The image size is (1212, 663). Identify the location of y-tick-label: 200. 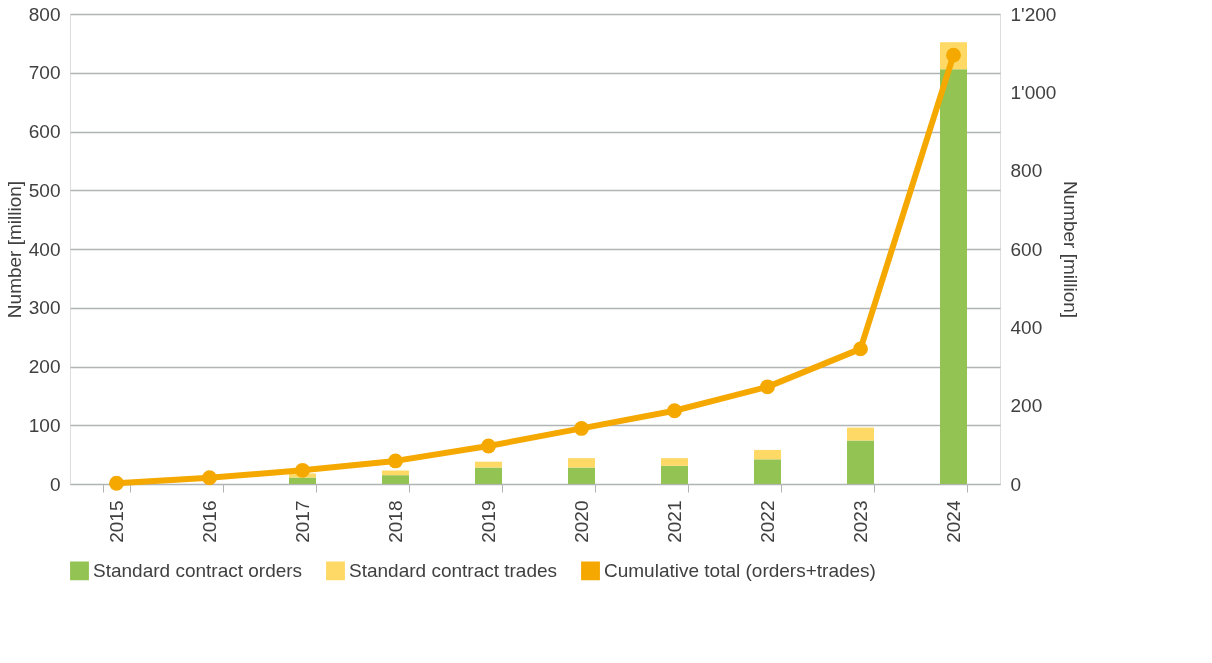
(44, 366).